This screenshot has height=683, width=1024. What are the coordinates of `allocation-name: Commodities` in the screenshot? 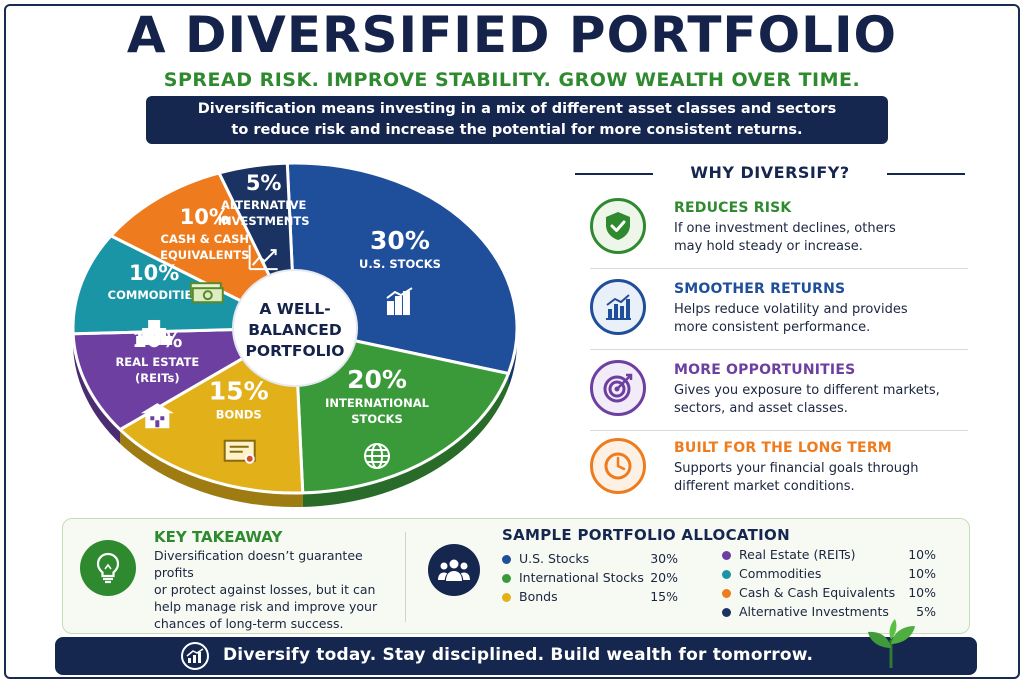 It's located at (780, 573).